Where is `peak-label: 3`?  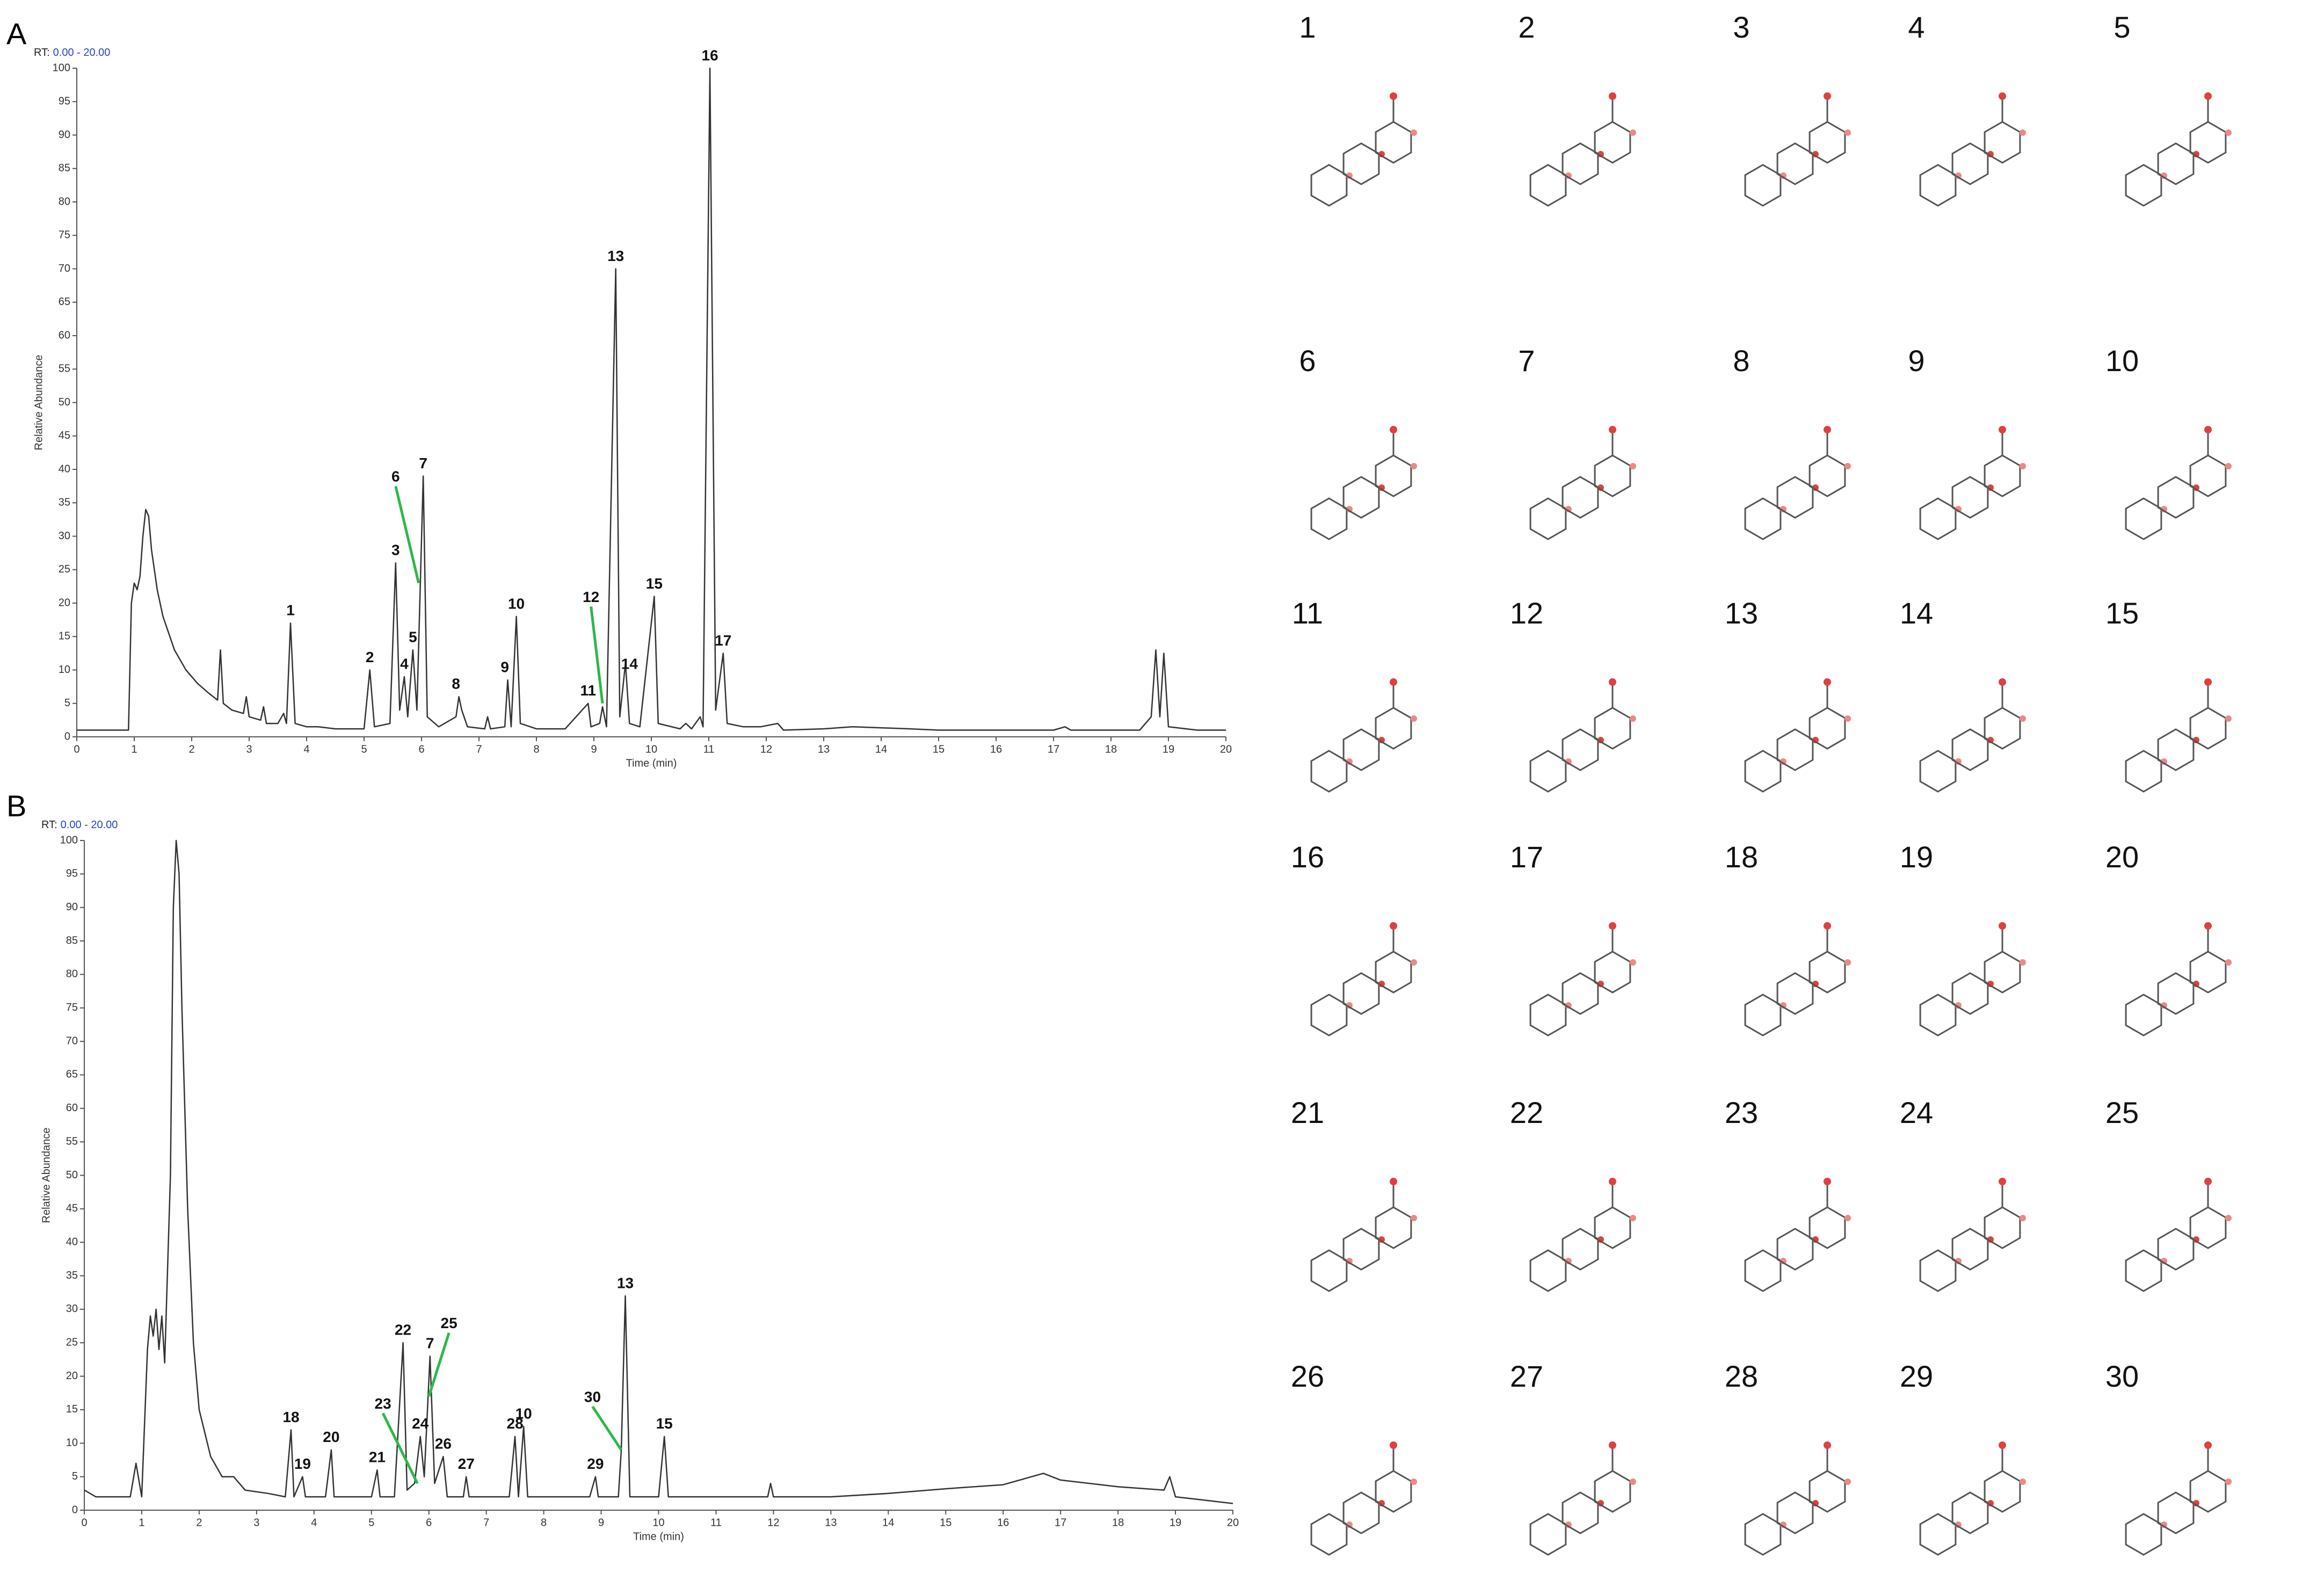
peak-label: 3 is located at coordinates (395, 550).